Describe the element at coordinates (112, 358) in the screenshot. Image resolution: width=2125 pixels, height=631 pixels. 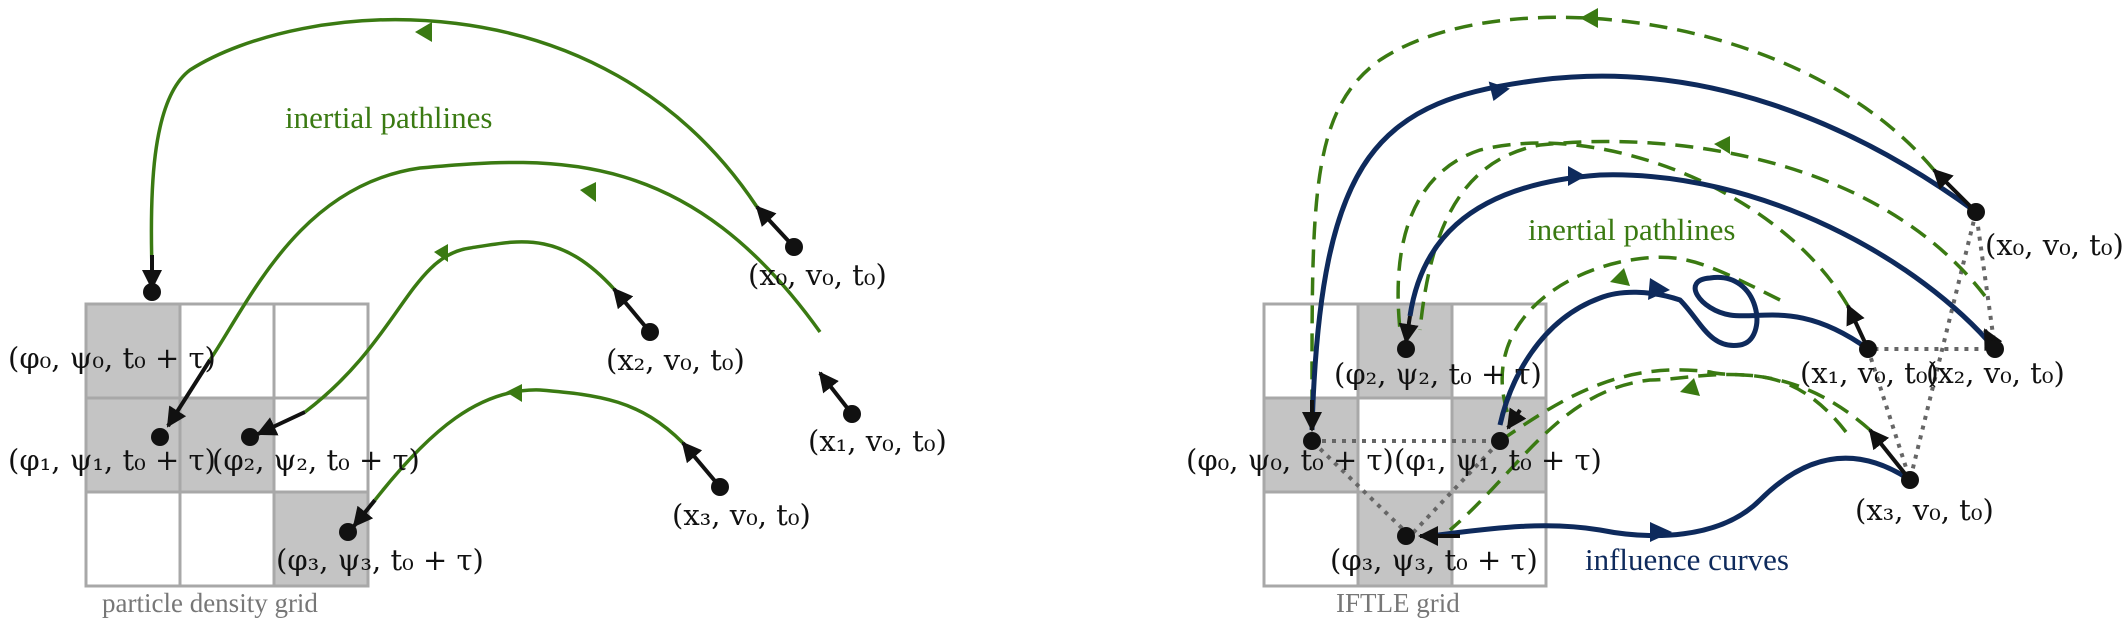
I see `left-end-label-0: (φ₀, ψ₀, t₀ + τ)` at that location.